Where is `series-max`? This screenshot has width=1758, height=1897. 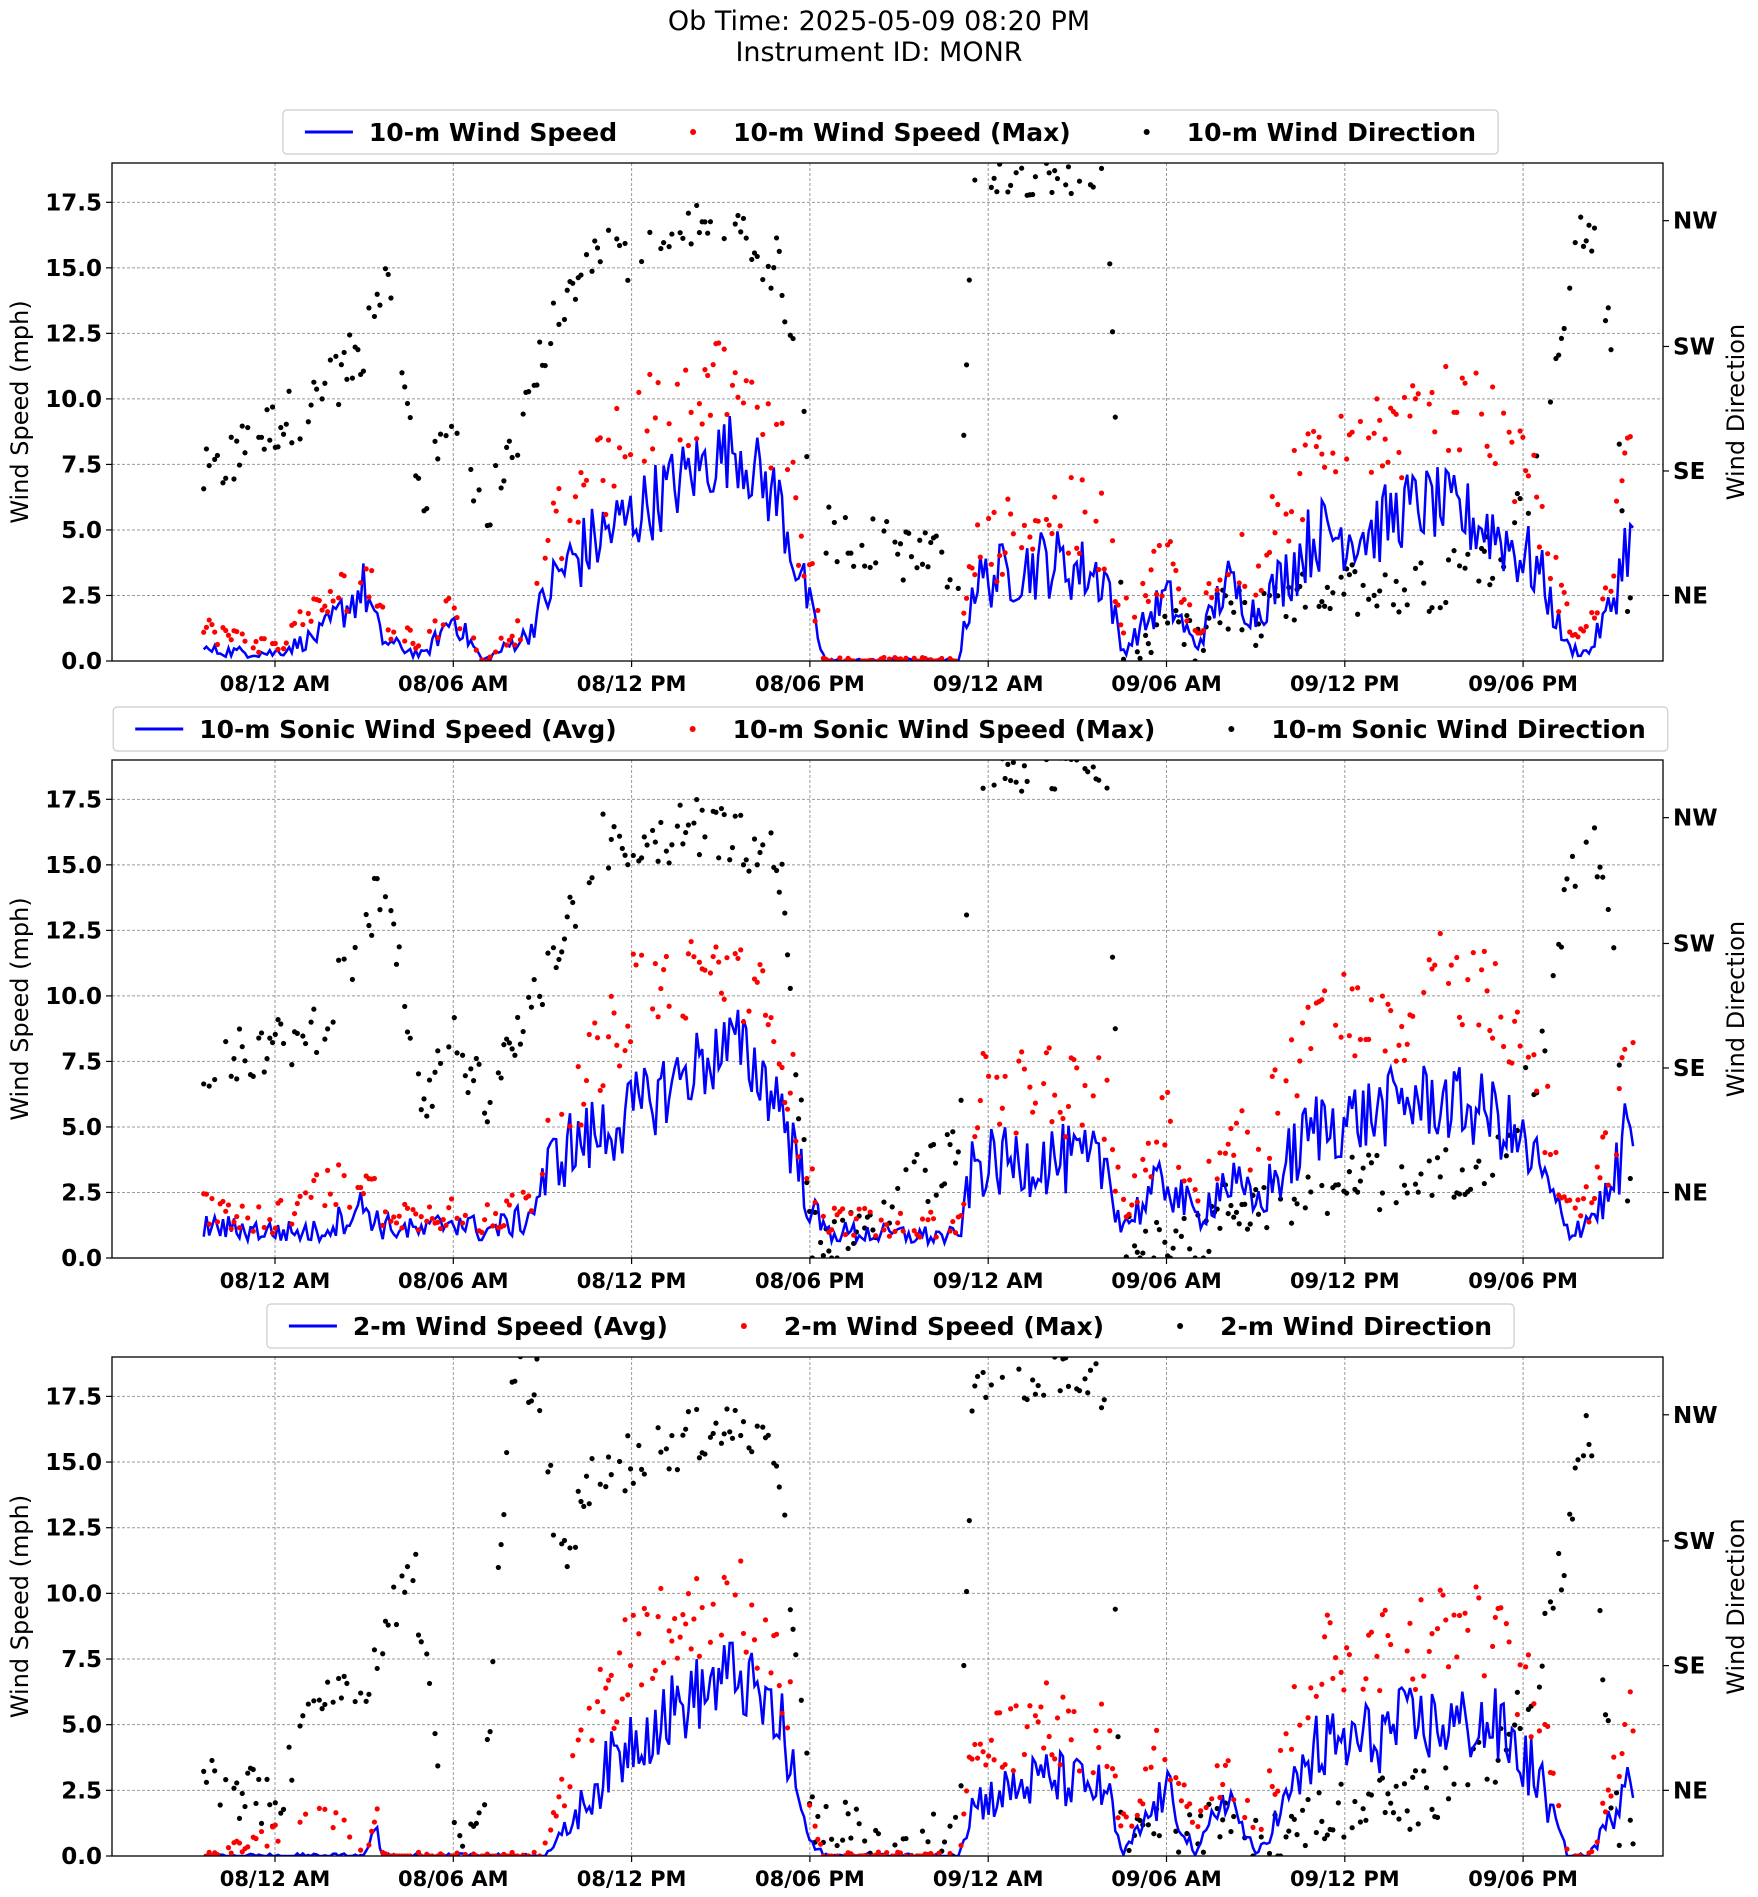 series-max is located at coordinates (917, 500).